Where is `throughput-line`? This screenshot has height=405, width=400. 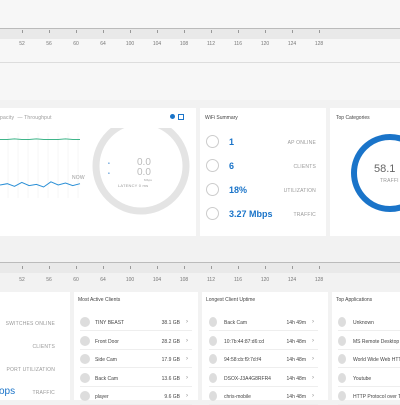 throughput-line is located at coordinates (40, 184).